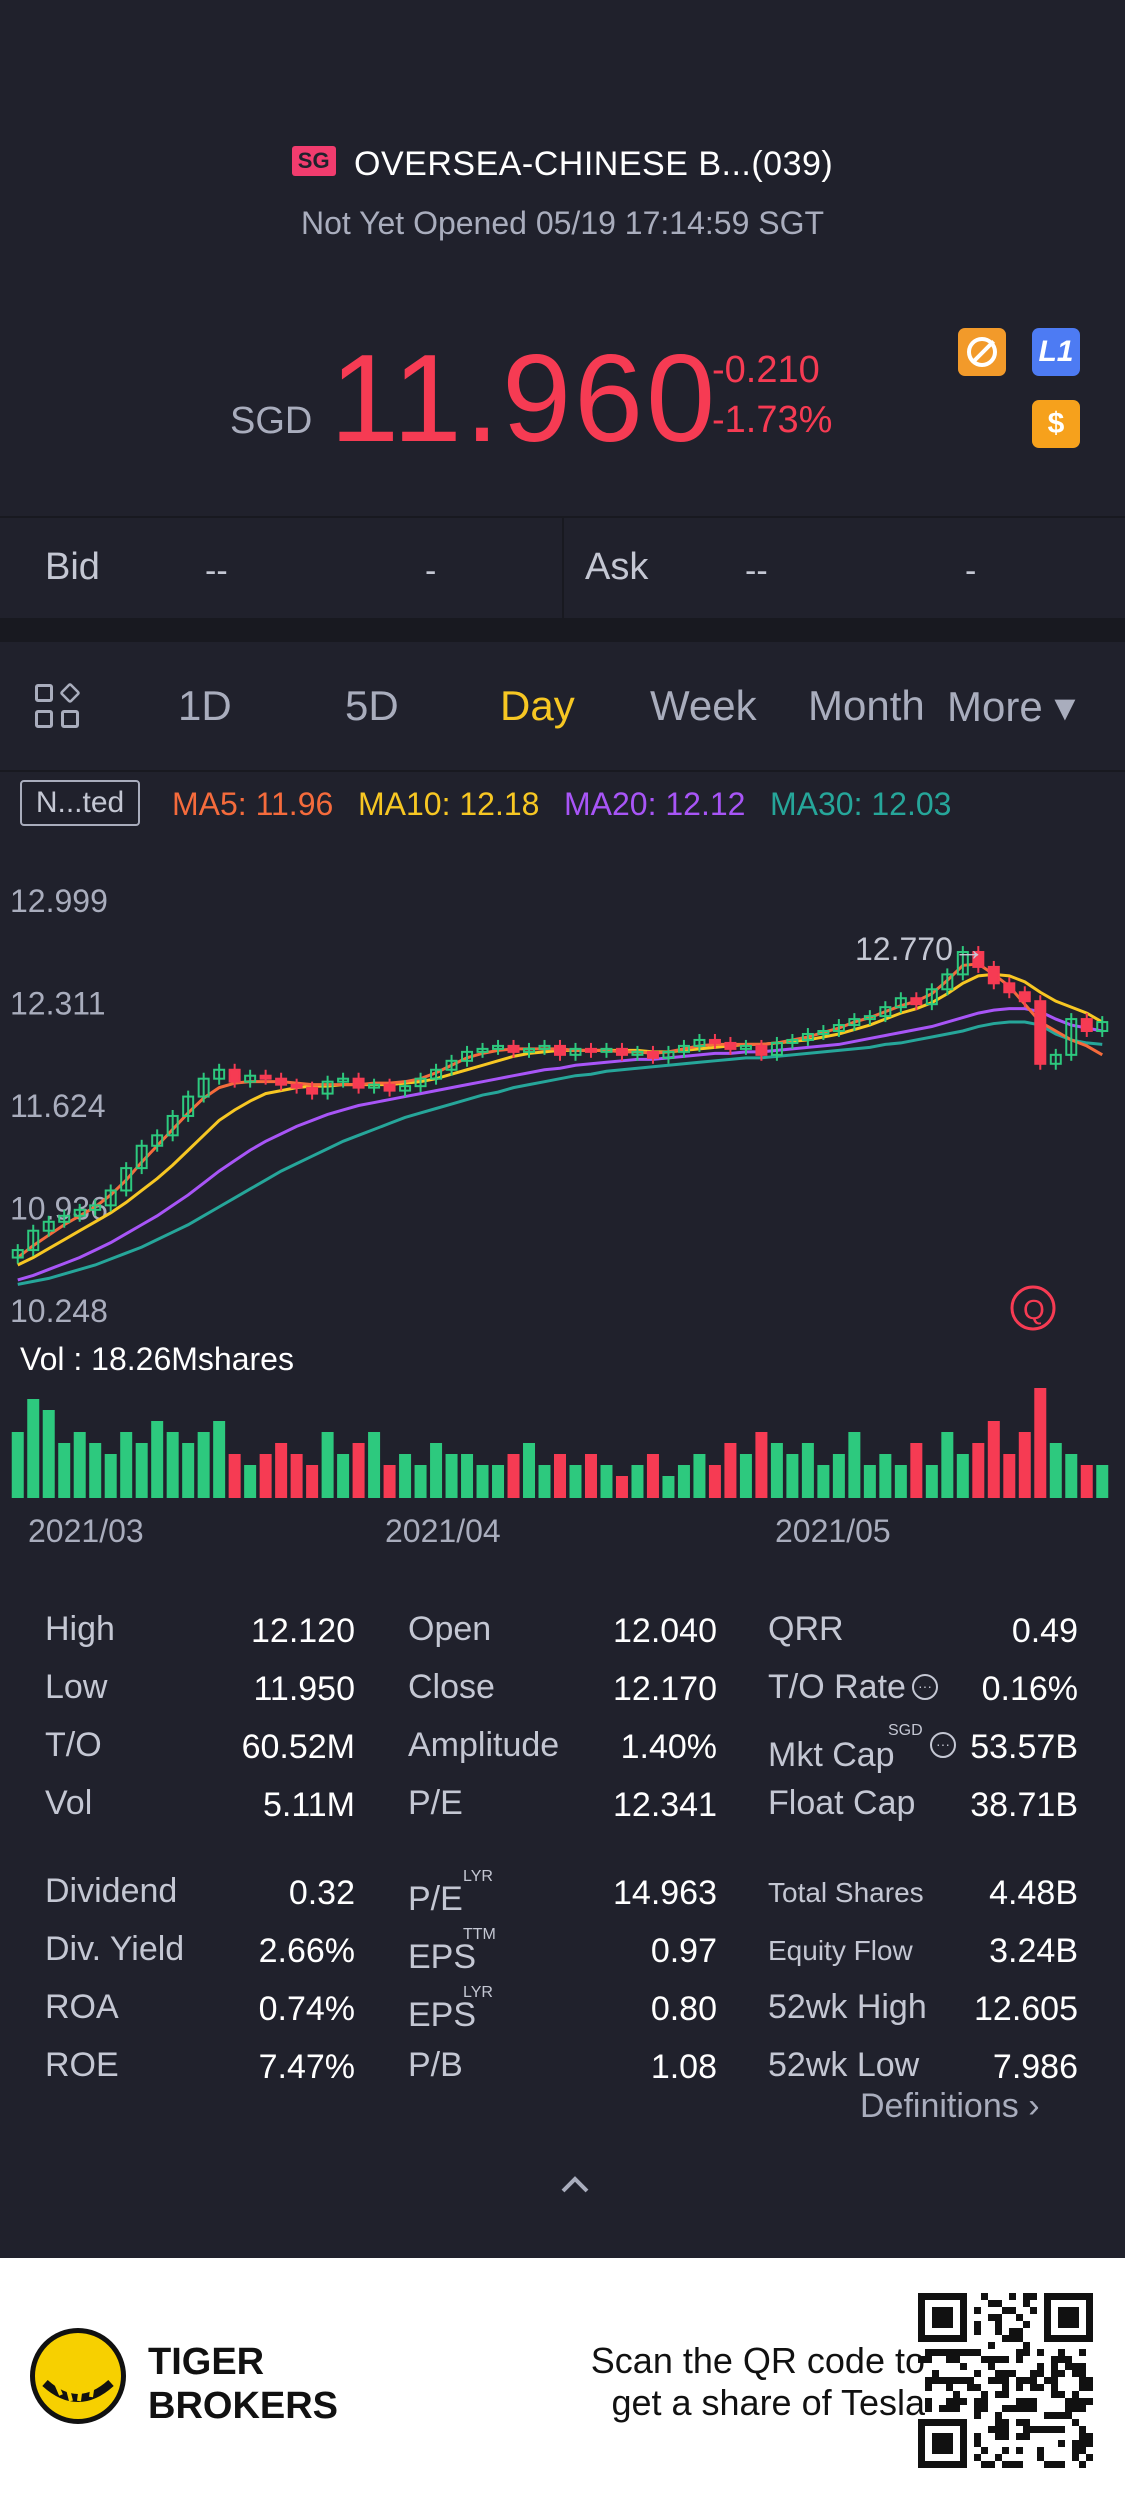  Describe the element at coordinates (205, 705) in the screenshot. I see `tab-1d: 1D` at that location.